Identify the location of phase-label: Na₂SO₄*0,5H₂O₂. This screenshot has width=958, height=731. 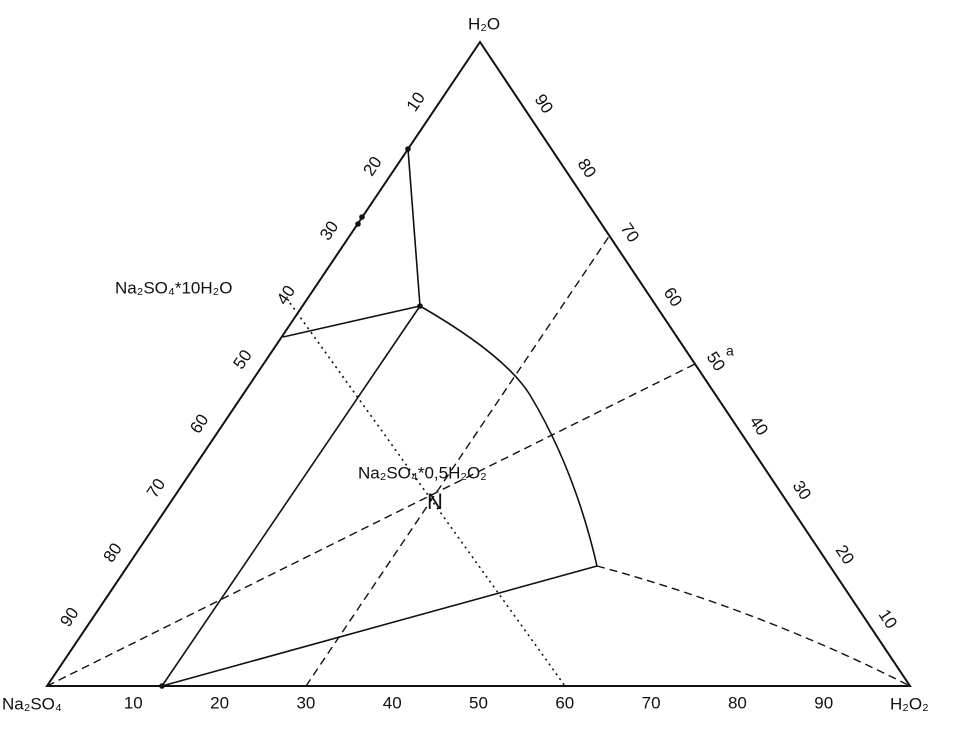
(422, 472).